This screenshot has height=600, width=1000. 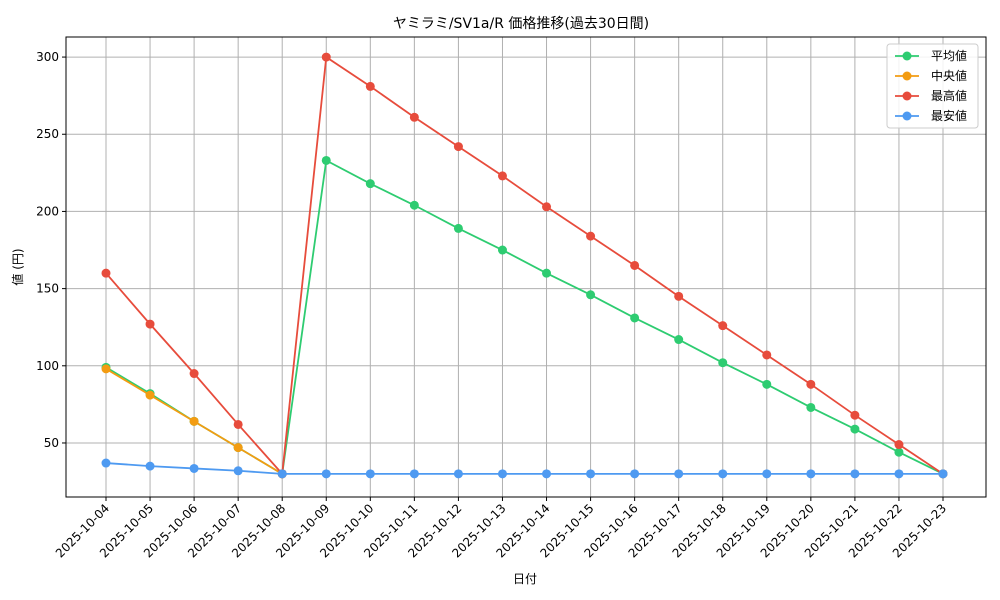 I want to click on y-tick-label: 150, so click(x=47, y=289).